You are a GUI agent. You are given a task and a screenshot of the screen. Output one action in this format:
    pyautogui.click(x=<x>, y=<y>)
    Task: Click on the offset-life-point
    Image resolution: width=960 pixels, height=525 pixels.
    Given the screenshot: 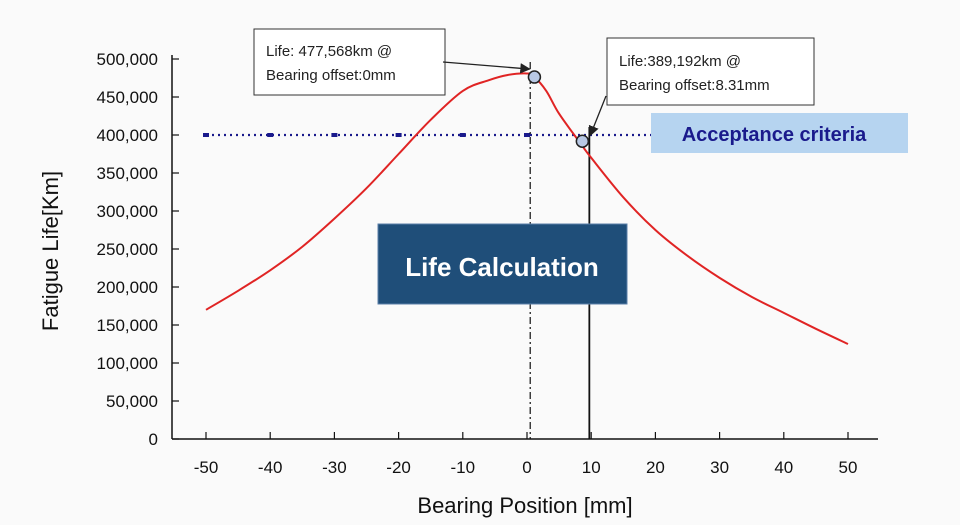 What is the action you would take?
    pyautogui.click(x=582, y=141)
    